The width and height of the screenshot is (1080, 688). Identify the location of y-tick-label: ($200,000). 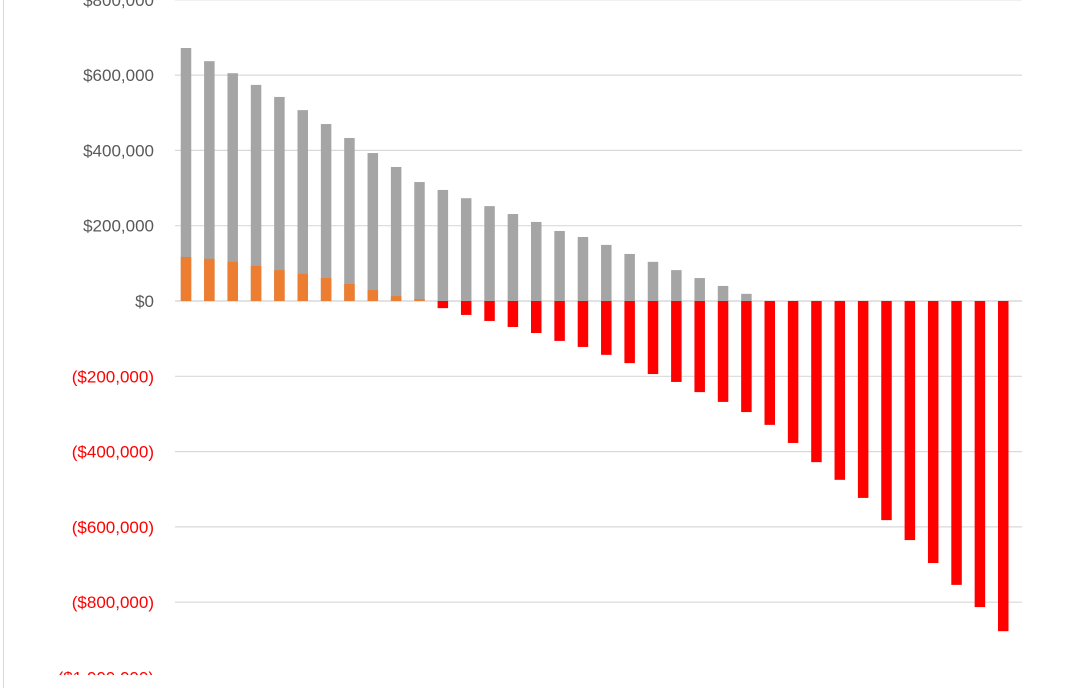
(113, 376).